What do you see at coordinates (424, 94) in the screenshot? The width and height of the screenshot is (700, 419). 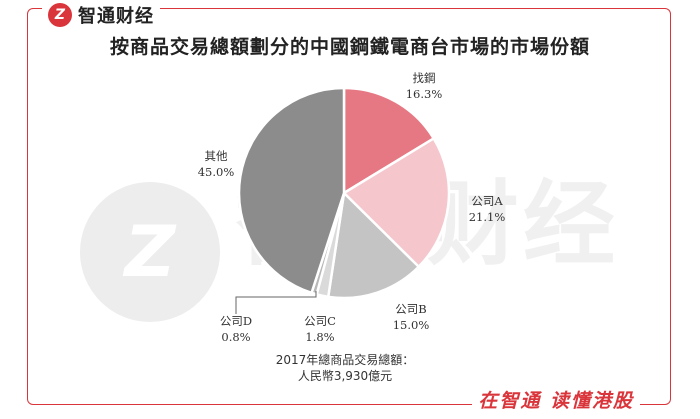 I see `slice-value-label-1: 16.3%` at bounding box center [424, 94].